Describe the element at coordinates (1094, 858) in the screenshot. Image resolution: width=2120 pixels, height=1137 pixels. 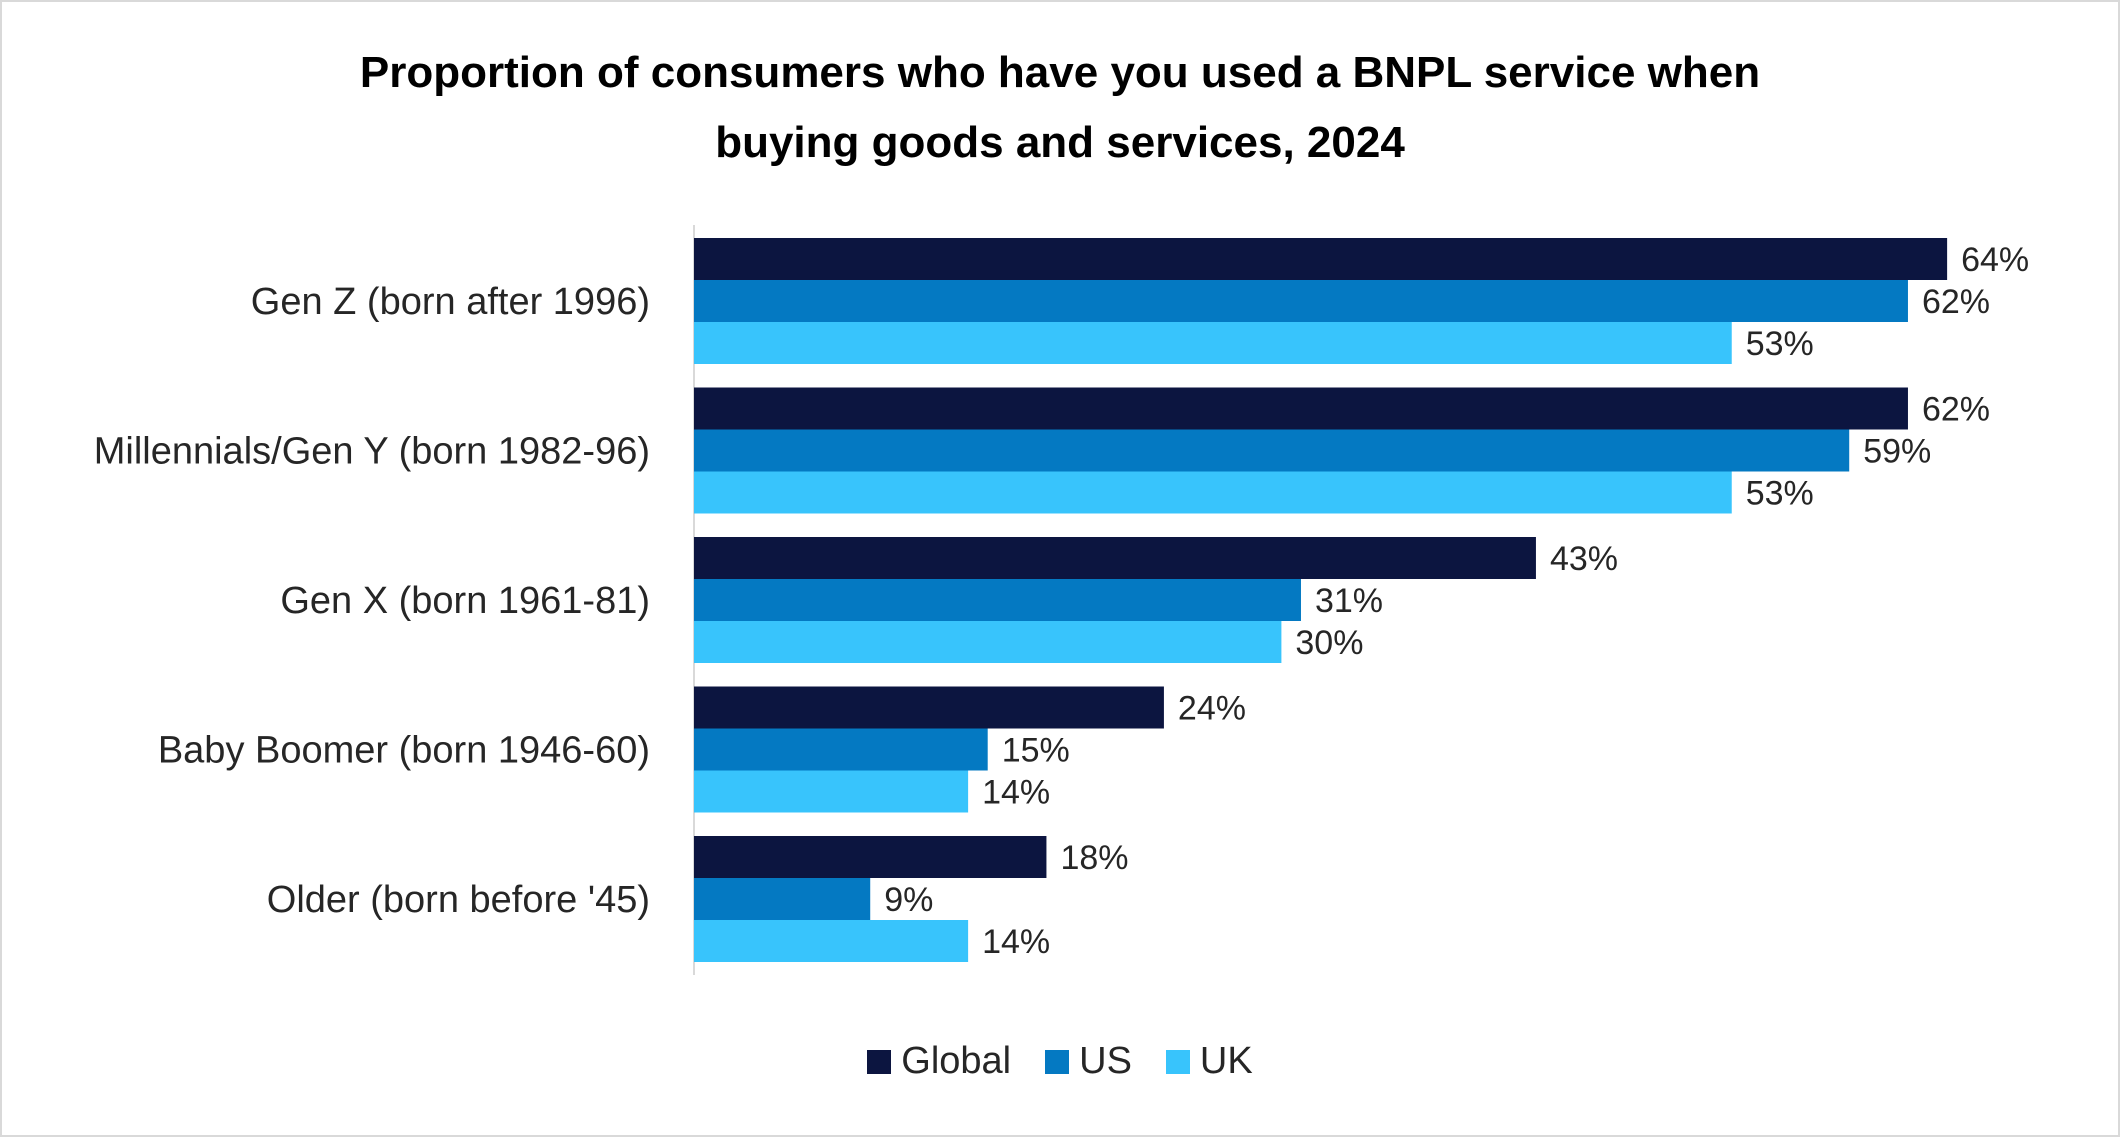
I see `data-label: 18%` at that location.